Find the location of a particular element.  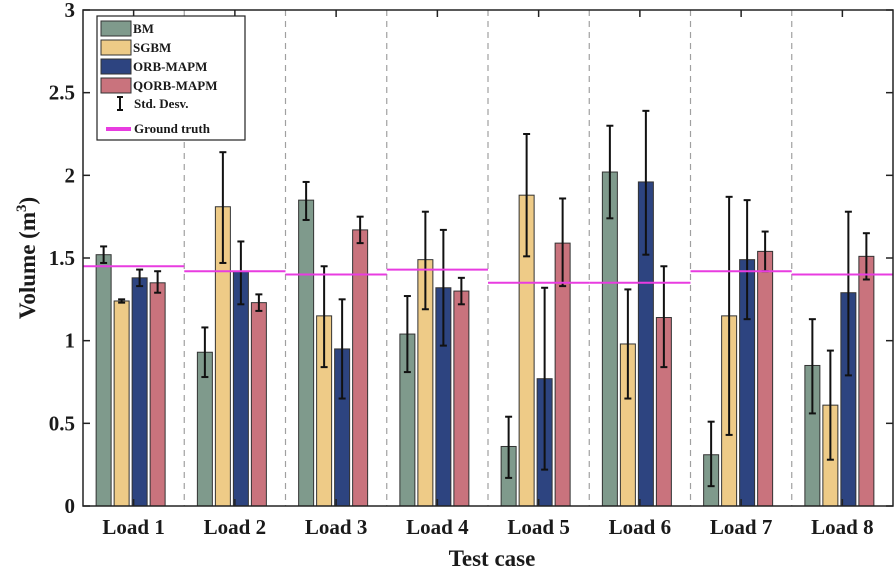

legend-swatch-orb-mapm is located at coordinates (116, 66).